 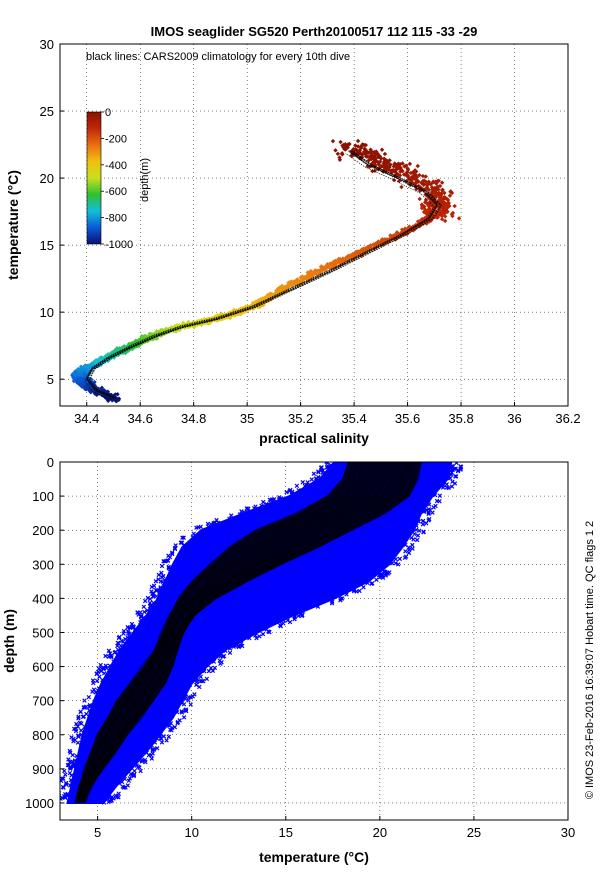 What do you see at coordinates (43, 735) in the screenshot?
I see `td-y-tick-label: 800` at bounding box center [43, 735].